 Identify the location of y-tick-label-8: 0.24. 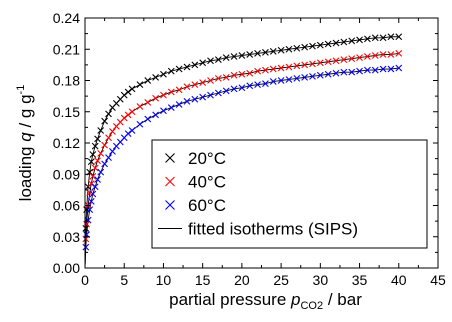
(66, 18).